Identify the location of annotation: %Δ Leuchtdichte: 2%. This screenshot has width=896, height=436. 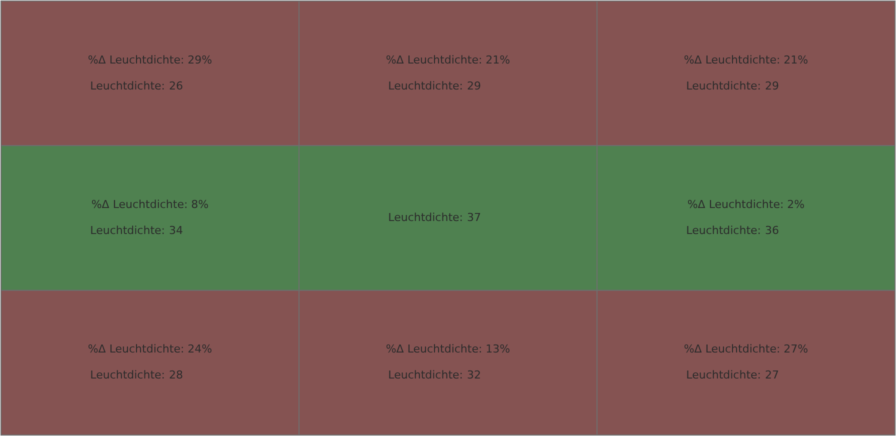
(746, 204).